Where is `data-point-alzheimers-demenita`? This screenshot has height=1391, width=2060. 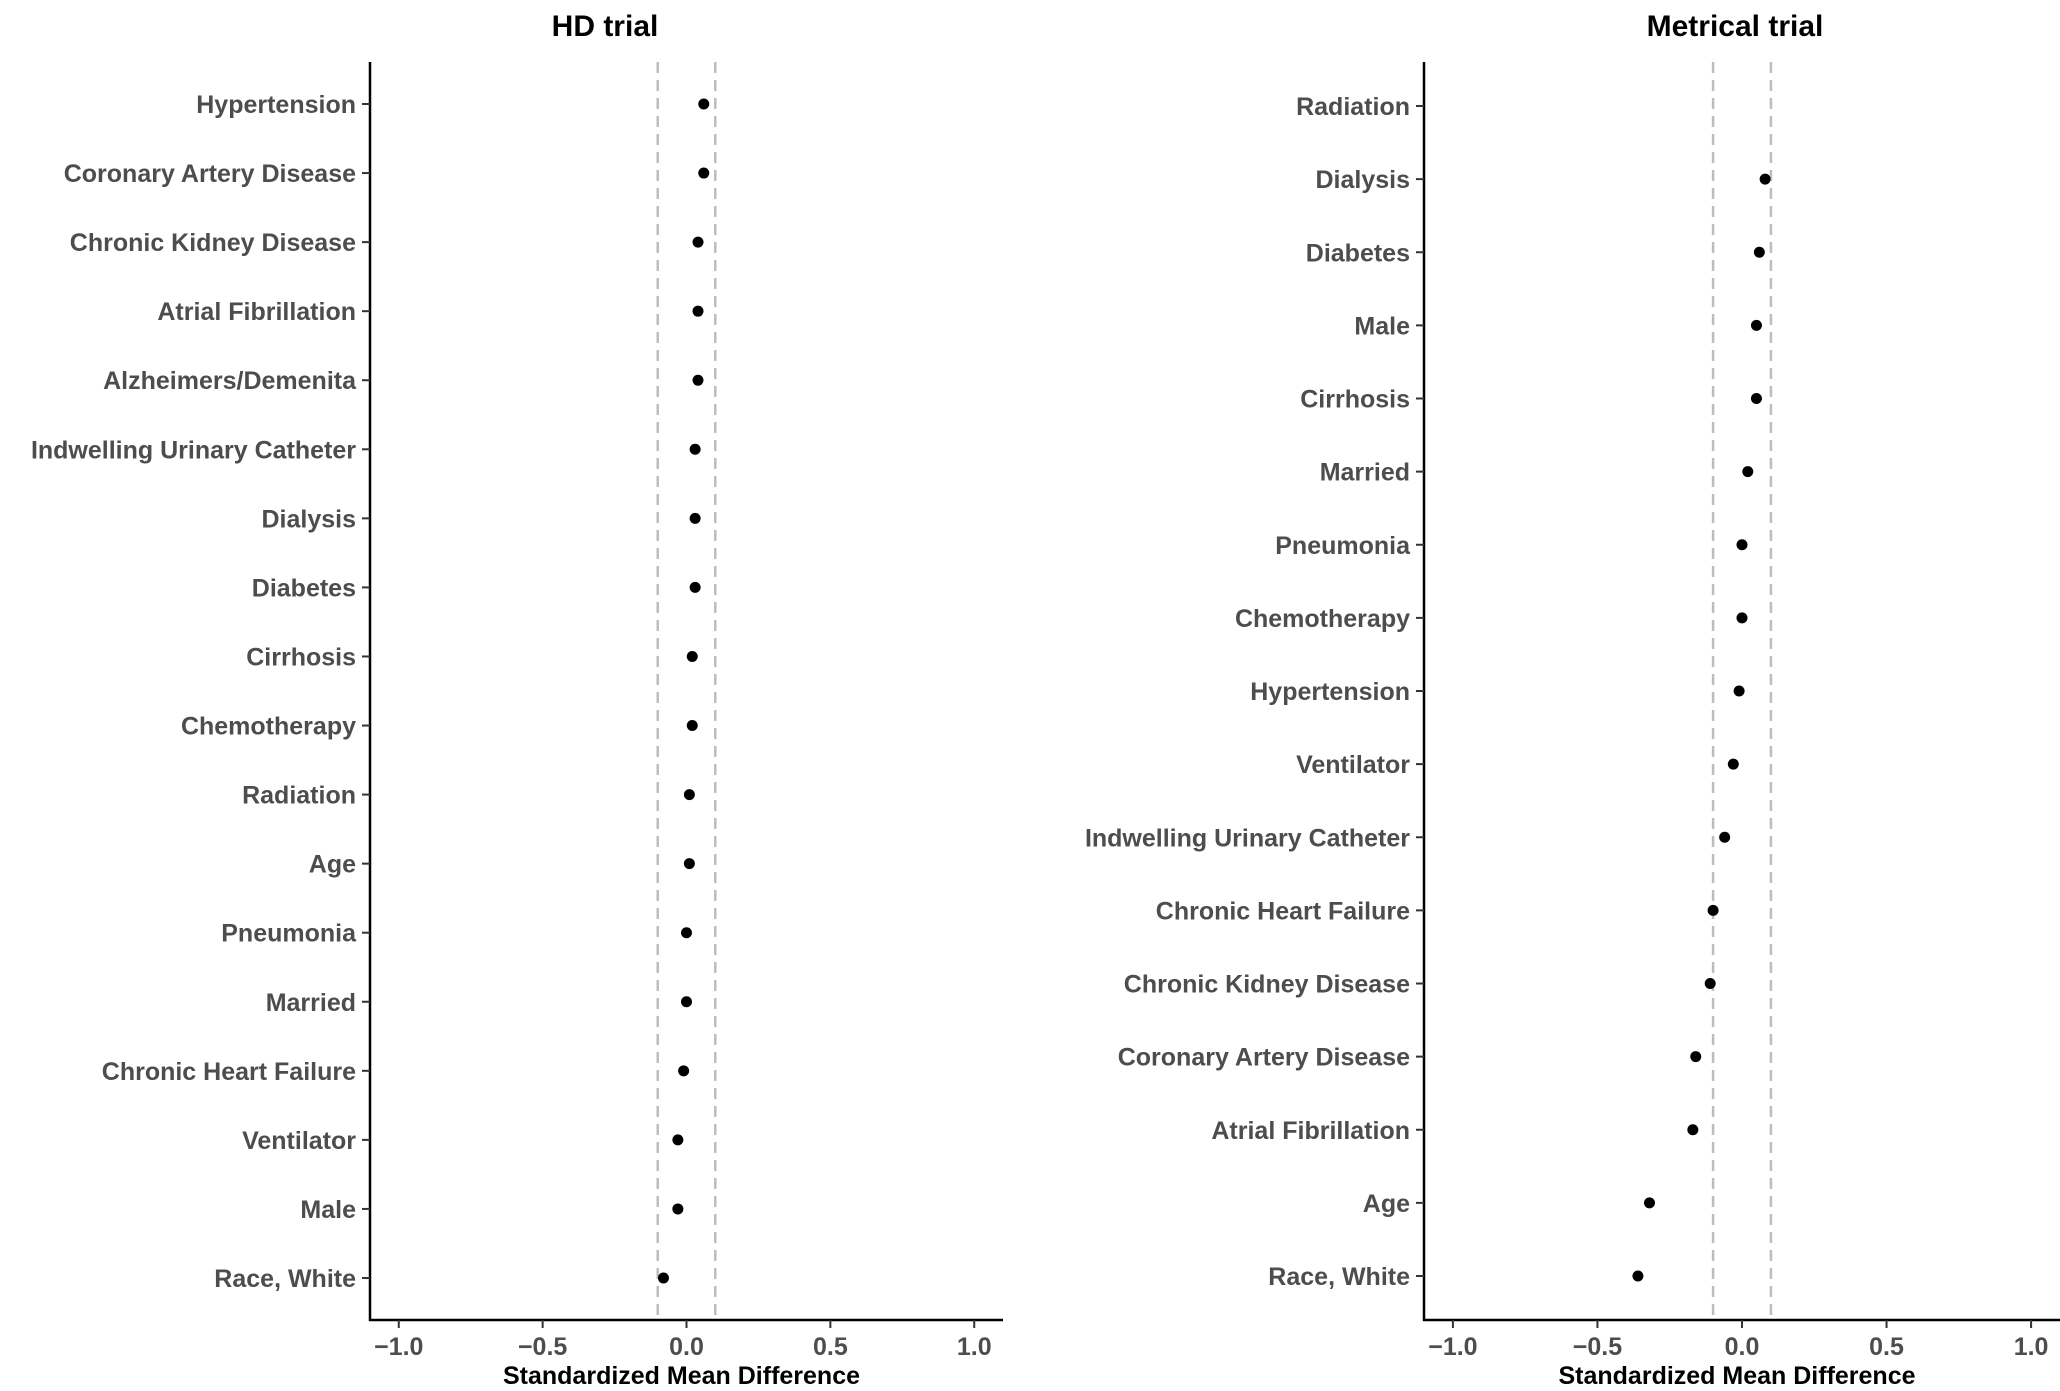
data-point-alzheimers-demenita is located at coordinates (698, 380).